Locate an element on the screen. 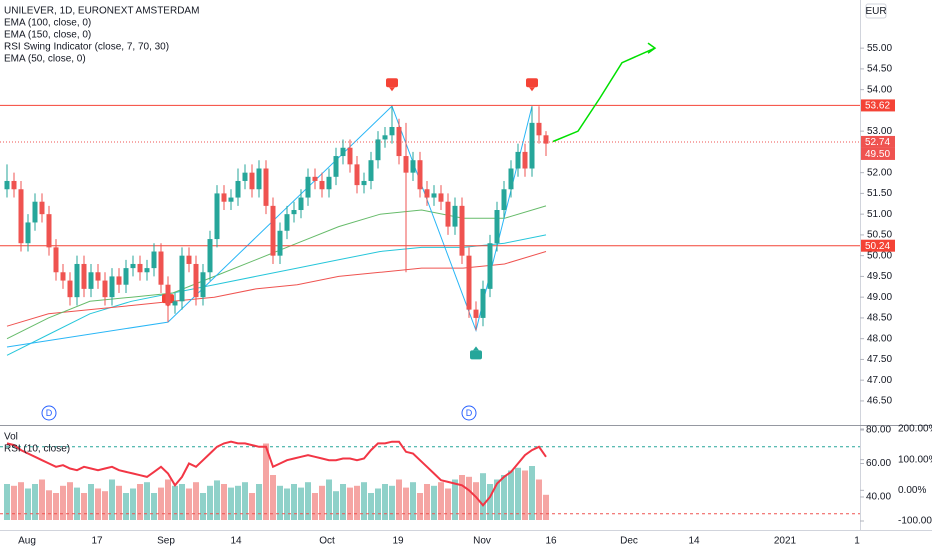  event-label: D is located at coordinates (469, 413).